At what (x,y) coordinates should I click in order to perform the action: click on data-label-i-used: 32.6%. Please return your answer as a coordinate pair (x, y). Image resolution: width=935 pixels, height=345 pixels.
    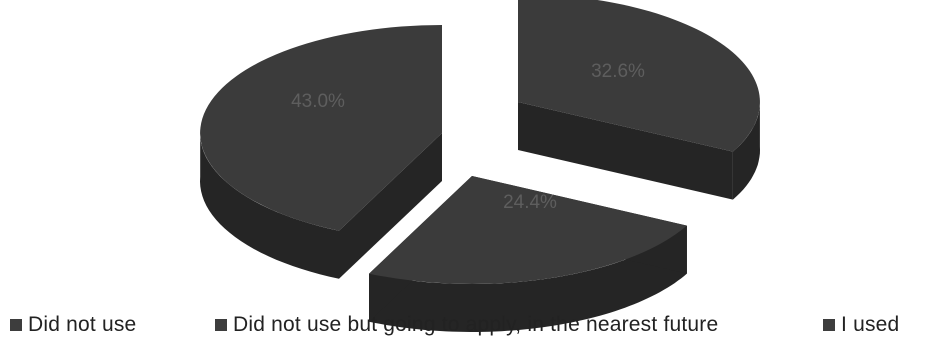
    Looking at the image, I should click on (618, 71).